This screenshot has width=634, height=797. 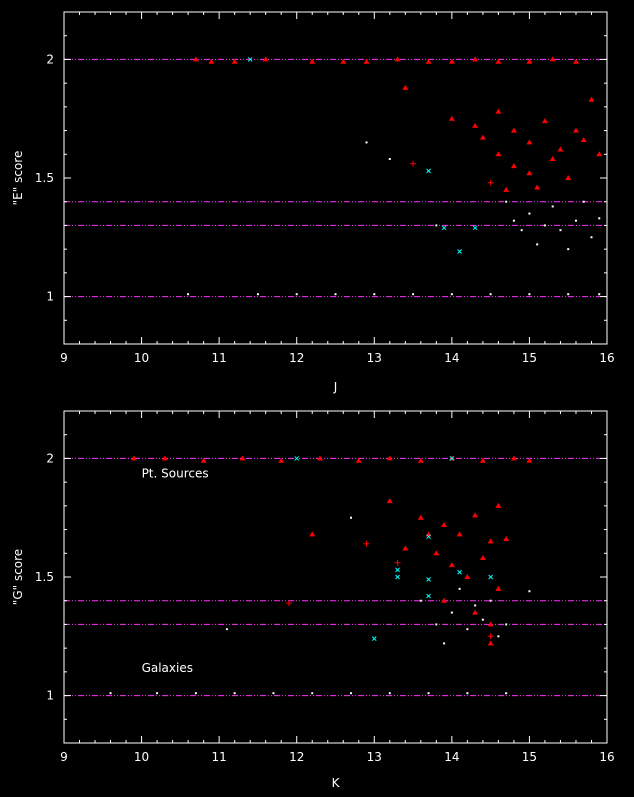 What do you see at coordinates (529, 358) in the screenshot?
I see `x-tick-label: 15` at bounding box center [529, 358].